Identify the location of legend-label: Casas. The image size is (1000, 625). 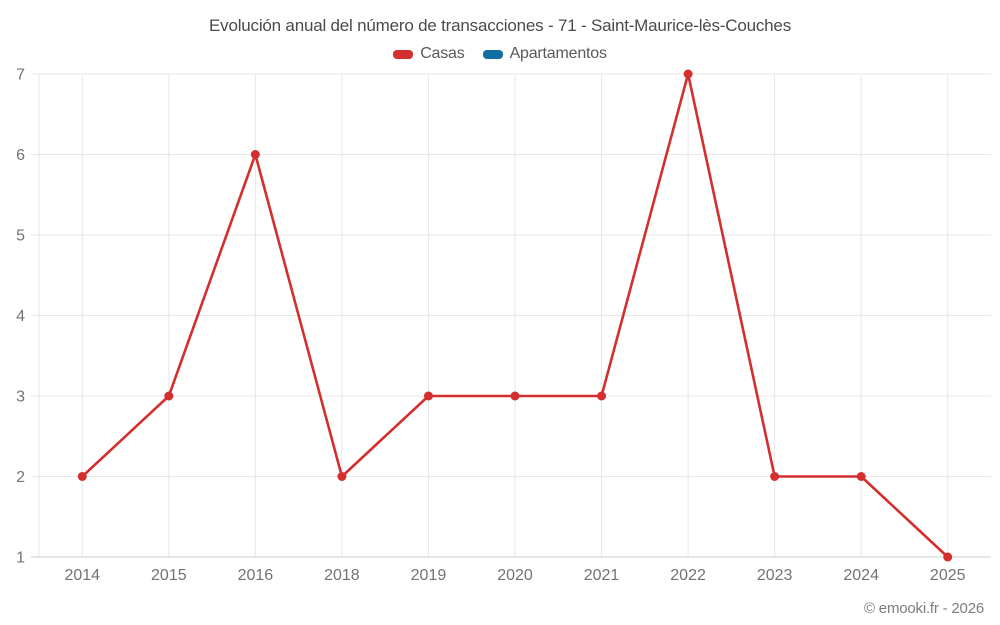
(442, 53).